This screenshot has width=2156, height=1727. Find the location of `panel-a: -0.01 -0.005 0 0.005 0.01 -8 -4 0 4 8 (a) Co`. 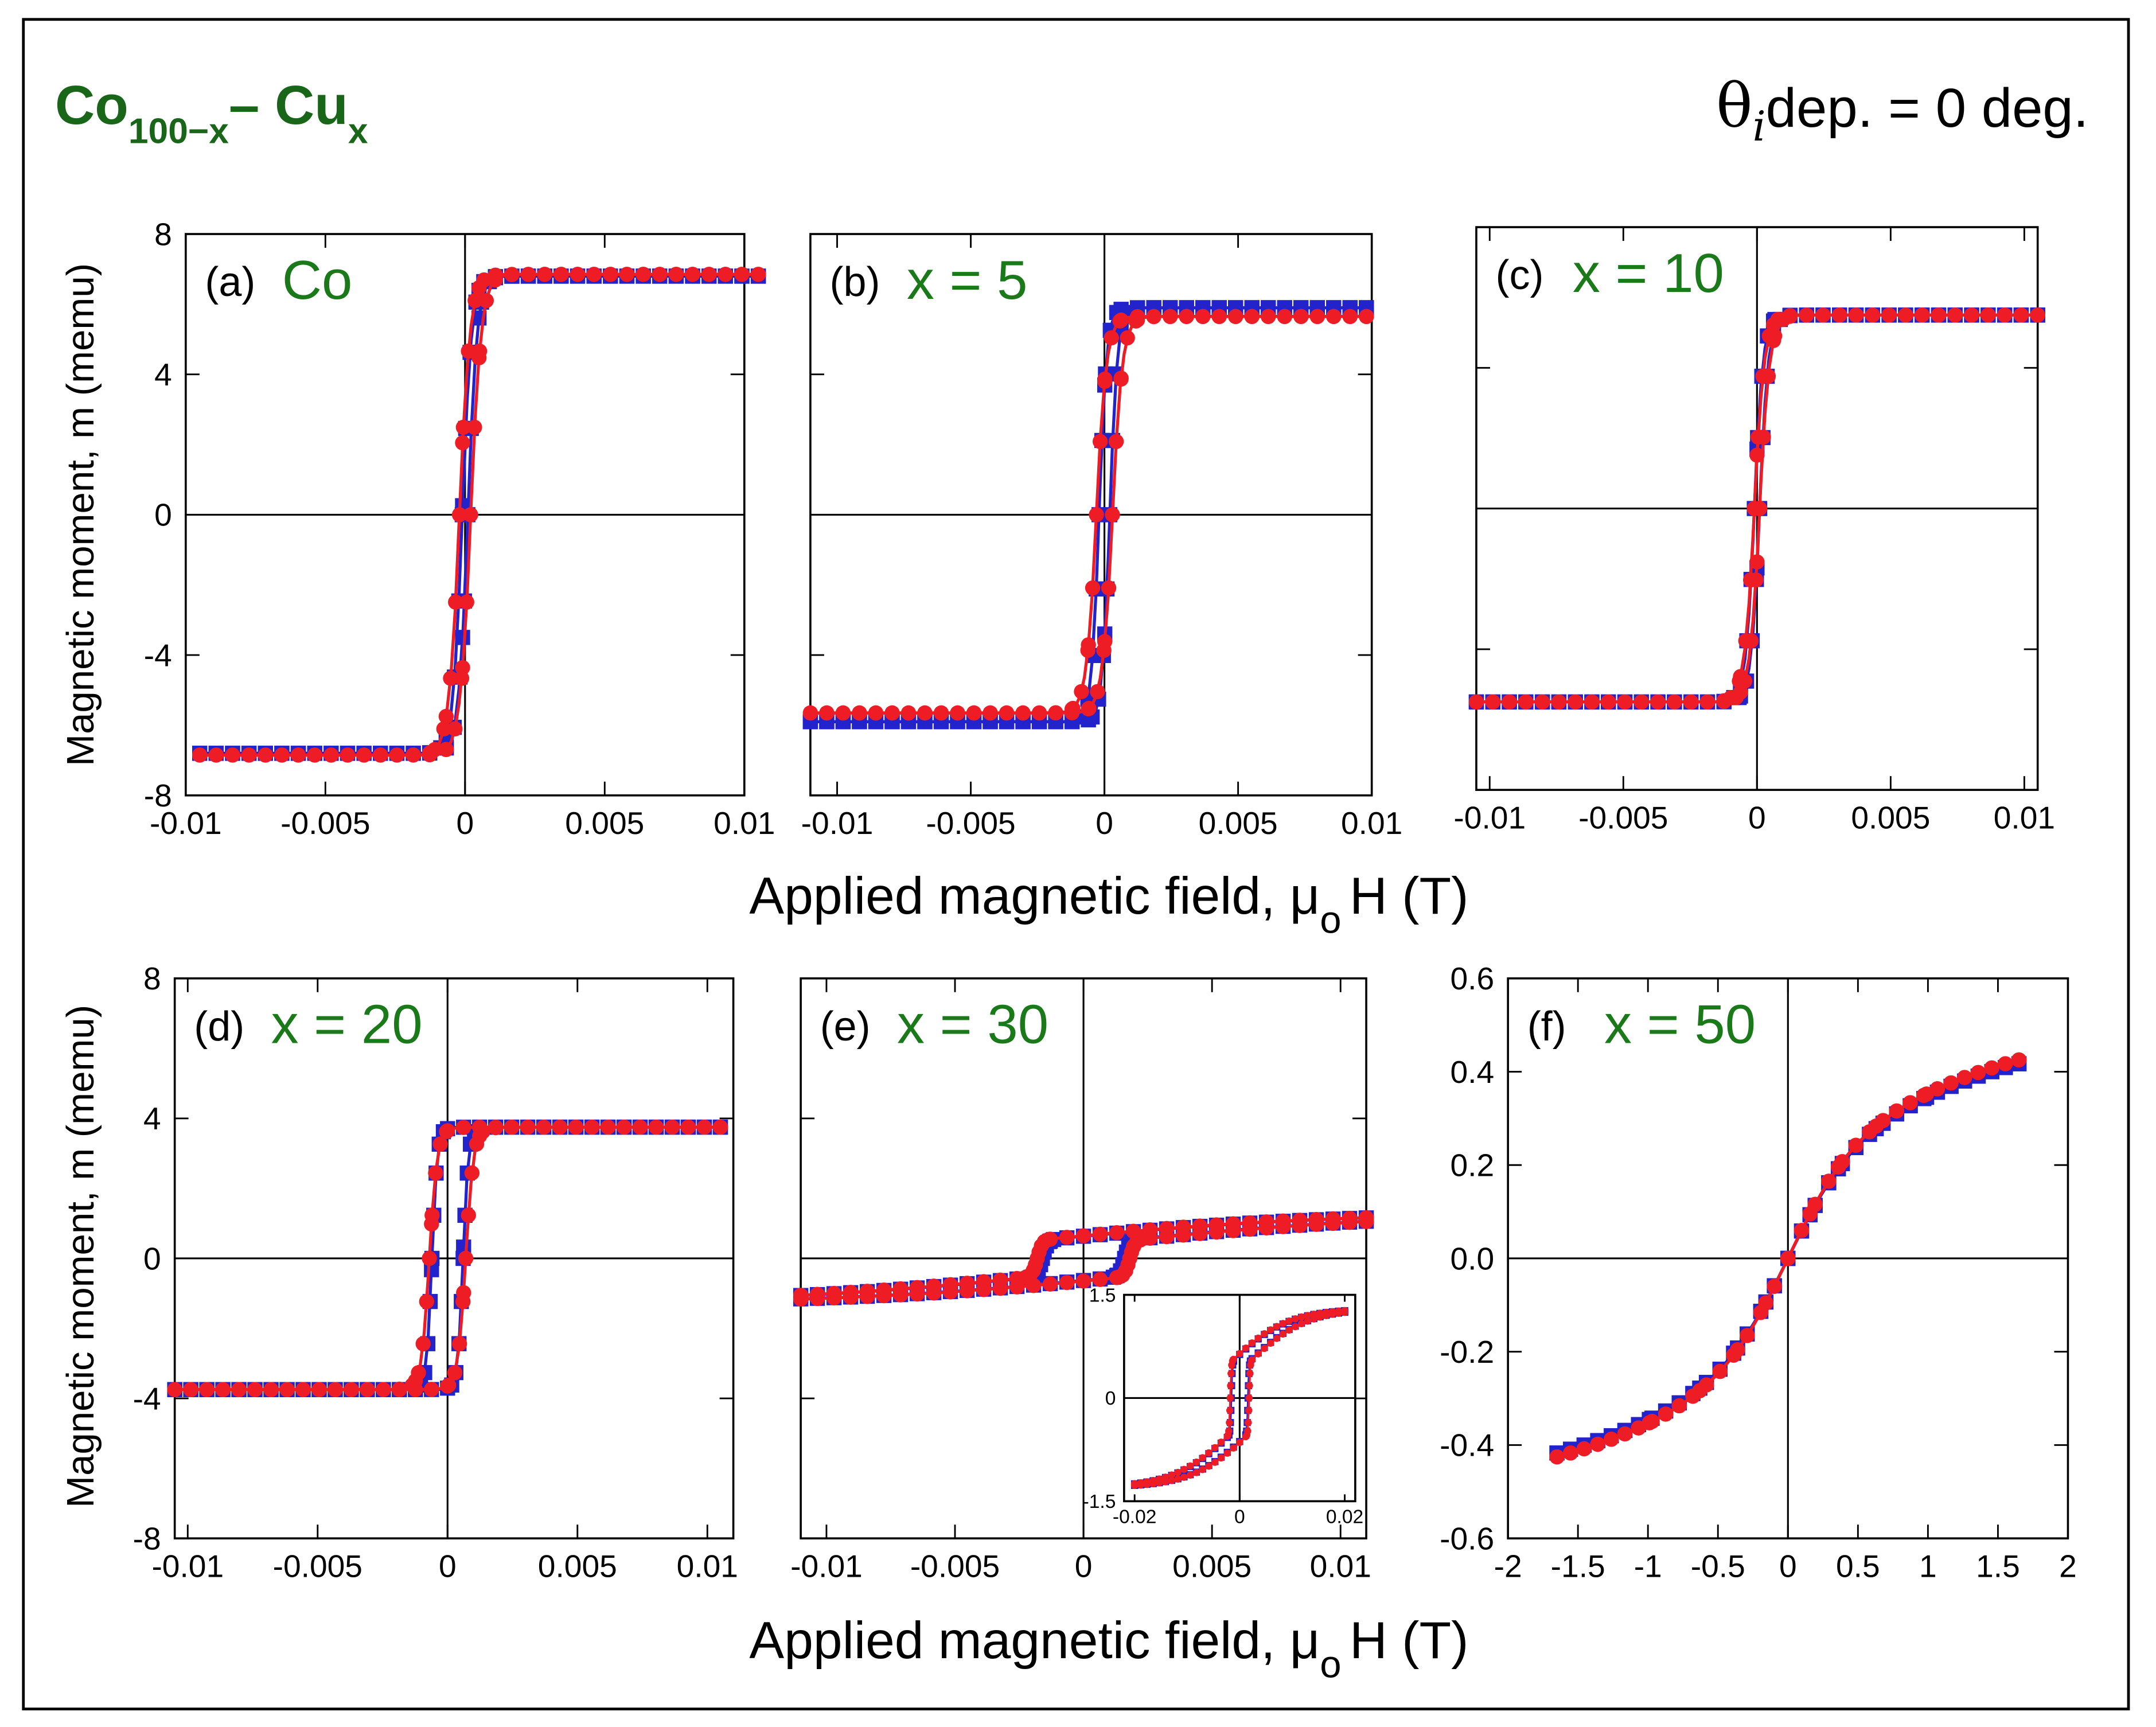

panel-a: -0.01 -0.005 0 0.005 0.01 -8 -4 0 4 8 (a) Co is located at coordinates (459, 528).